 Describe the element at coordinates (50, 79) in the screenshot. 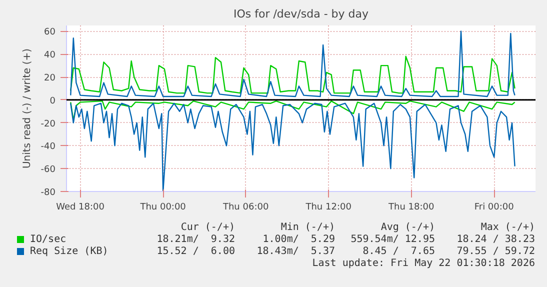

I see `y-tick-label: 20` at that location.